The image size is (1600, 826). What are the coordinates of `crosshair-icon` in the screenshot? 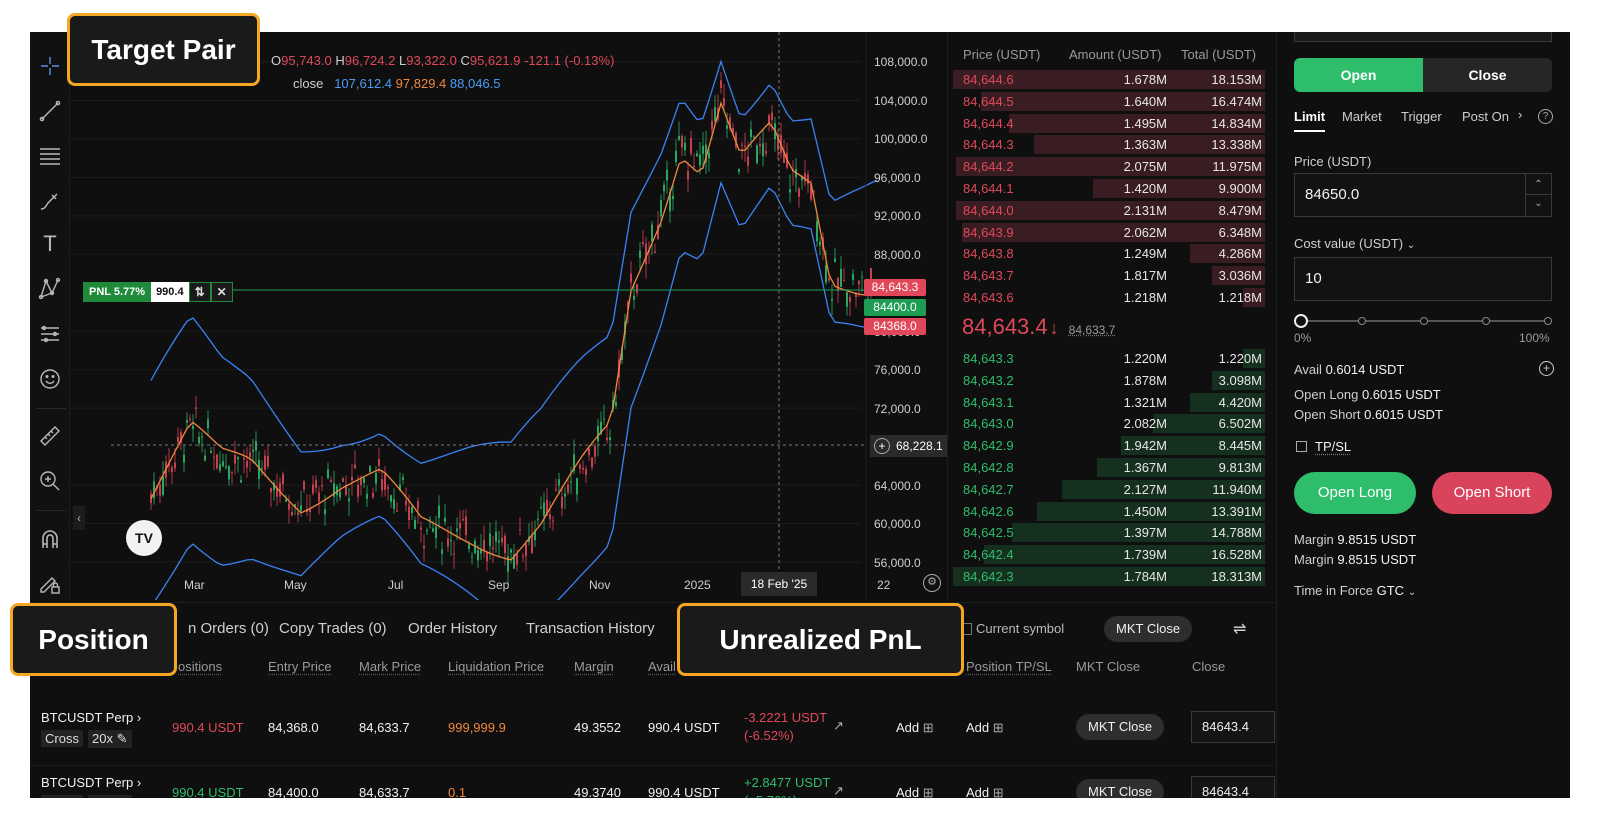 It's located at (50, 66).